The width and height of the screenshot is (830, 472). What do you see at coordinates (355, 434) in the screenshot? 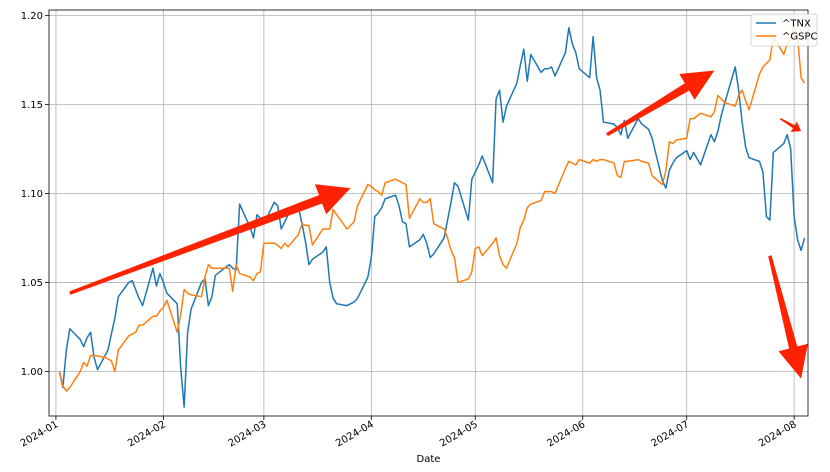
I see `x-tick-label: 2024-04` at bounding box center [355, 434].